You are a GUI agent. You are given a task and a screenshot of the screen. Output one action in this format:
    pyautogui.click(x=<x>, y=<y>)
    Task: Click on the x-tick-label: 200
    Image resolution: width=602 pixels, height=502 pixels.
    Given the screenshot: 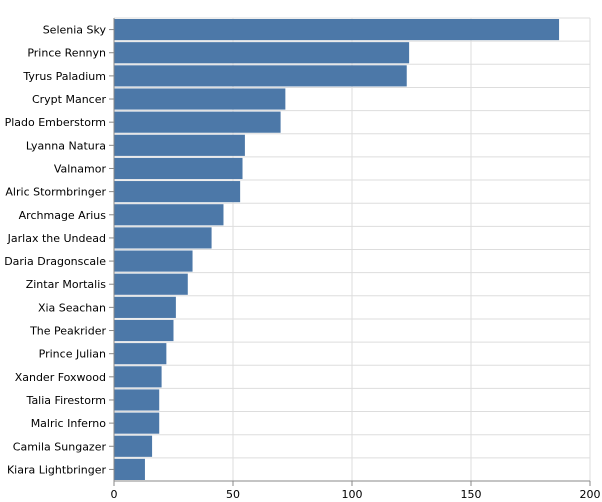 What is the action you would take?
    pyautogui.click(x=590, y=494)
    